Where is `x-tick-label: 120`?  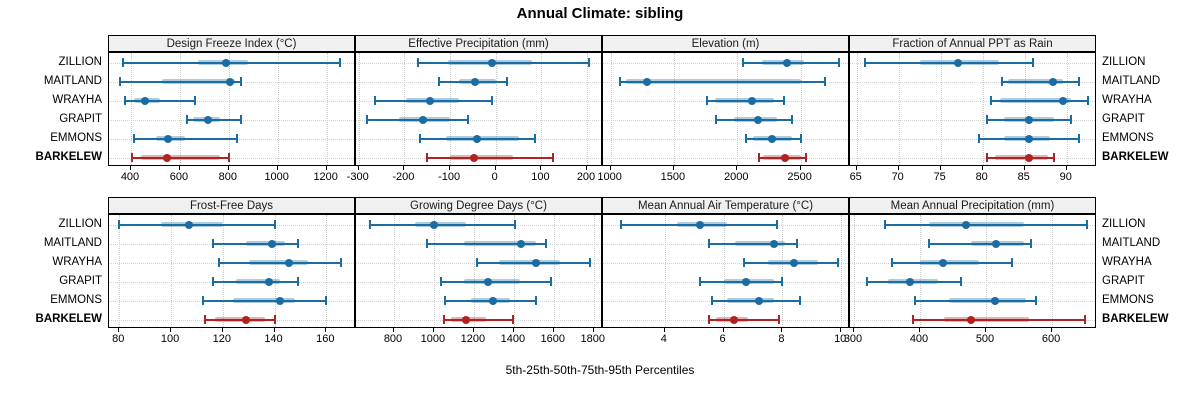 x-tick-label: 120 is located at coordinates (221, 339).